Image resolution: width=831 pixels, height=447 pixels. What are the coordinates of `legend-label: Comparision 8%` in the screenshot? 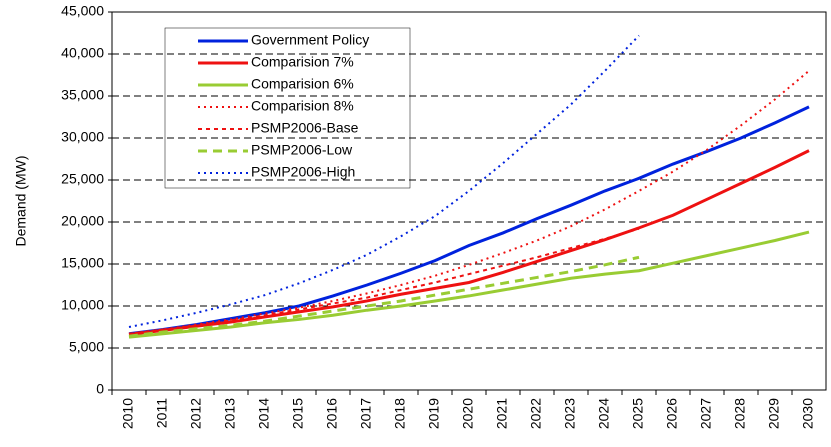 It's located at (302, 106).